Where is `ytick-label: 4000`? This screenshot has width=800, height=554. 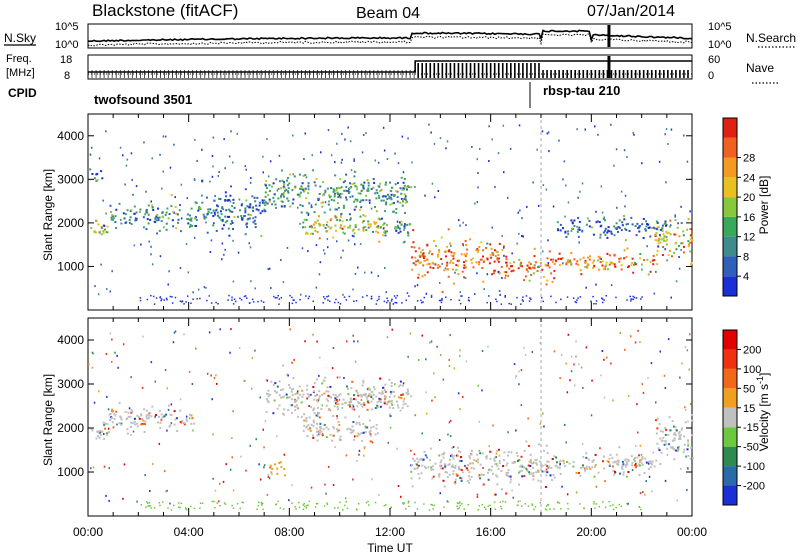
ytick-label: 4000 is located at coordinates (70, 136).